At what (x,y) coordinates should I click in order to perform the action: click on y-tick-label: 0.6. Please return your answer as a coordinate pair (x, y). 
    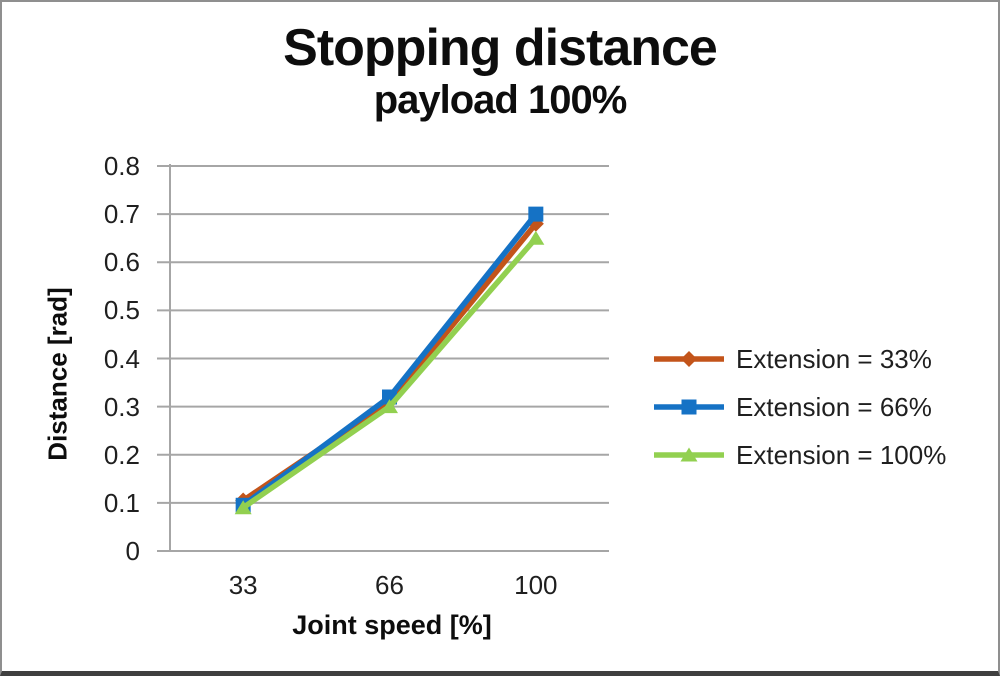
    Looking at the image, I should click on (121, 262).